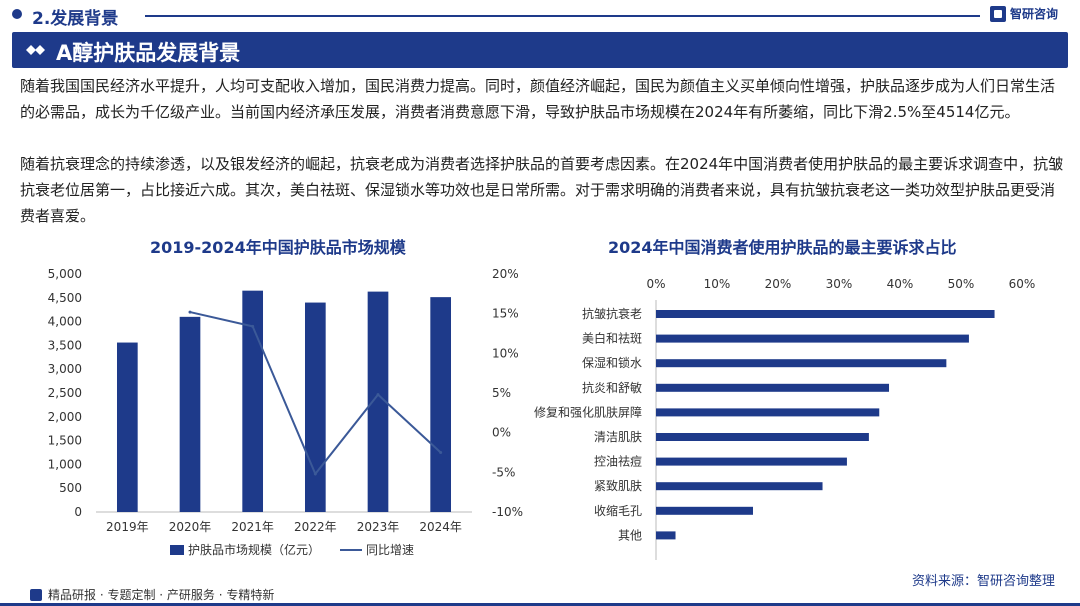 The image size is (1080, 606). What do you see at coordinates (612, 338) in the screenshot?
I see `category-label: 美白和祛斑` at bounding box center [612, 338].